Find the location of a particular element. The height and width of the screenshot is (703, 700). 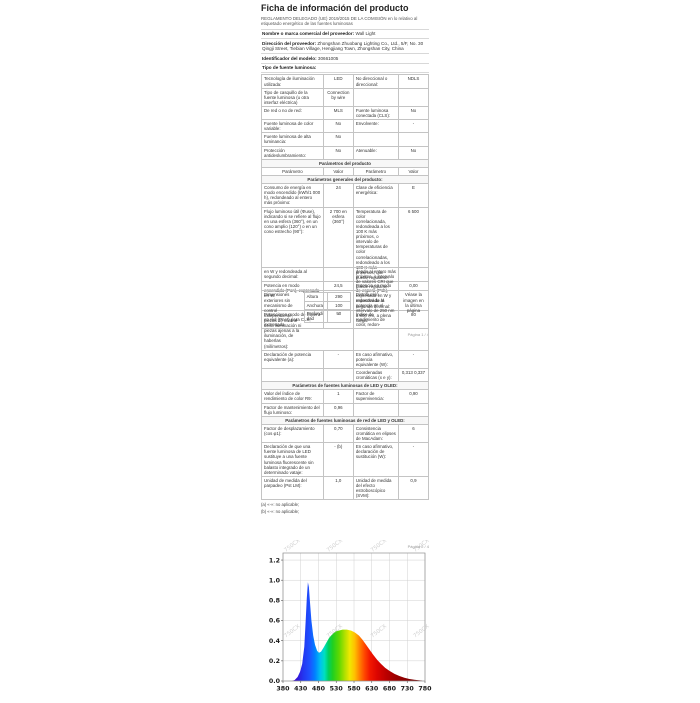

table-cell: Protección antideslumbramiento: is located at coordinates (292, 152).